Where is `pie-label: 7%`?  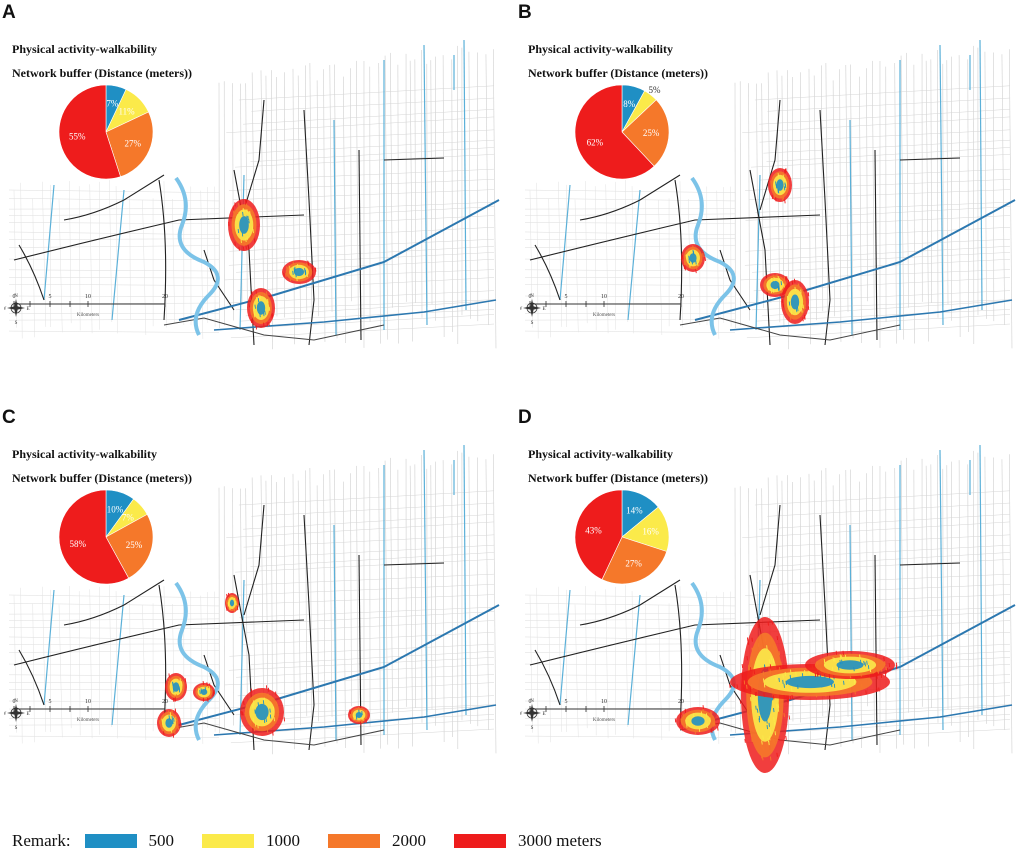 pie-label: 7% is located at coordinates (128, 518).